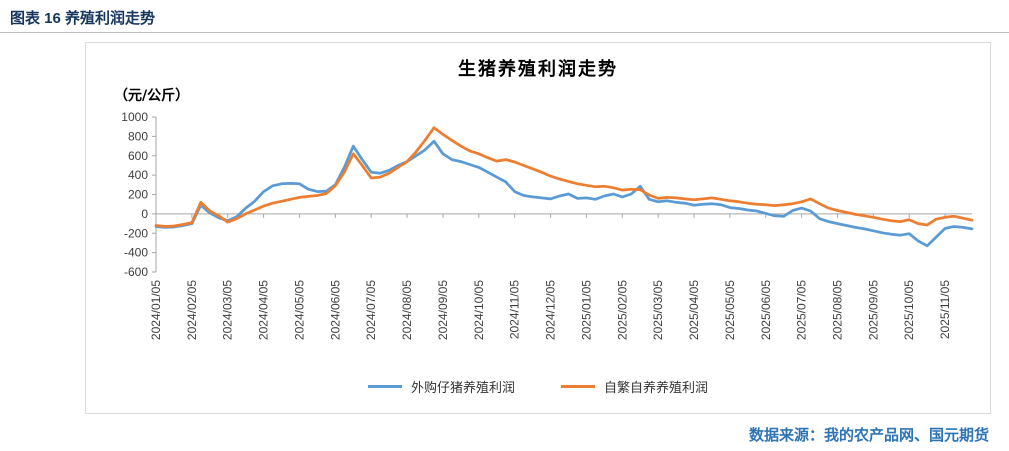 Image resolution: width=1009 pixels, height=451 pixels. What do you see at coordinates (299, 310) in the screenshot?
I see `svg-text: 2024/05/05` at bounding box center [299, 310].